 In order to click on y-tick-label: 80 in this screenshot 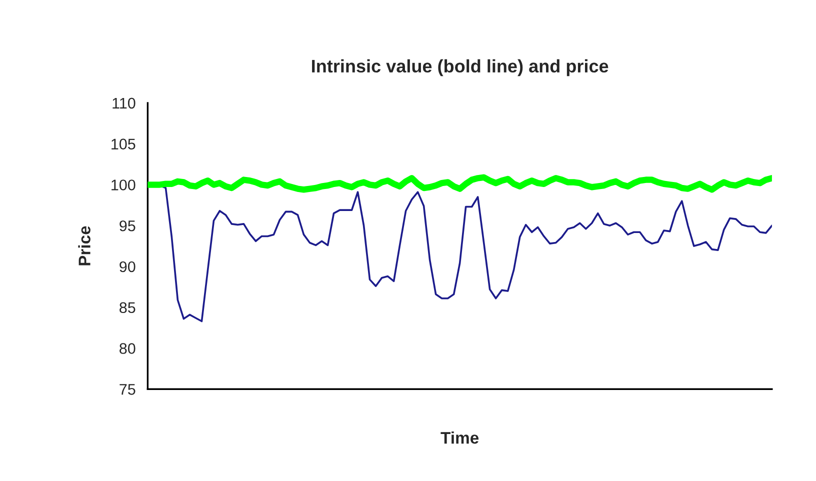, I will do `click(128, 348)`.